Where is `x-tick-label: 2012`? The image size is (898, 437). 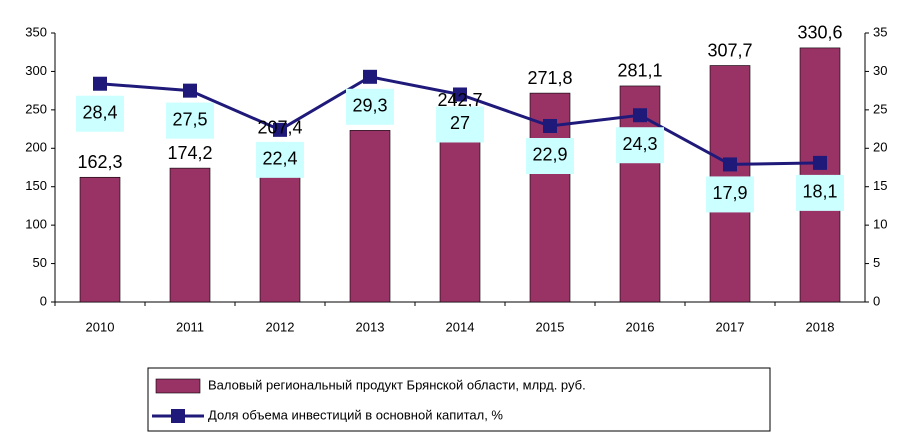
x-tick-label: 2012 is located at coordinates (280, 326).